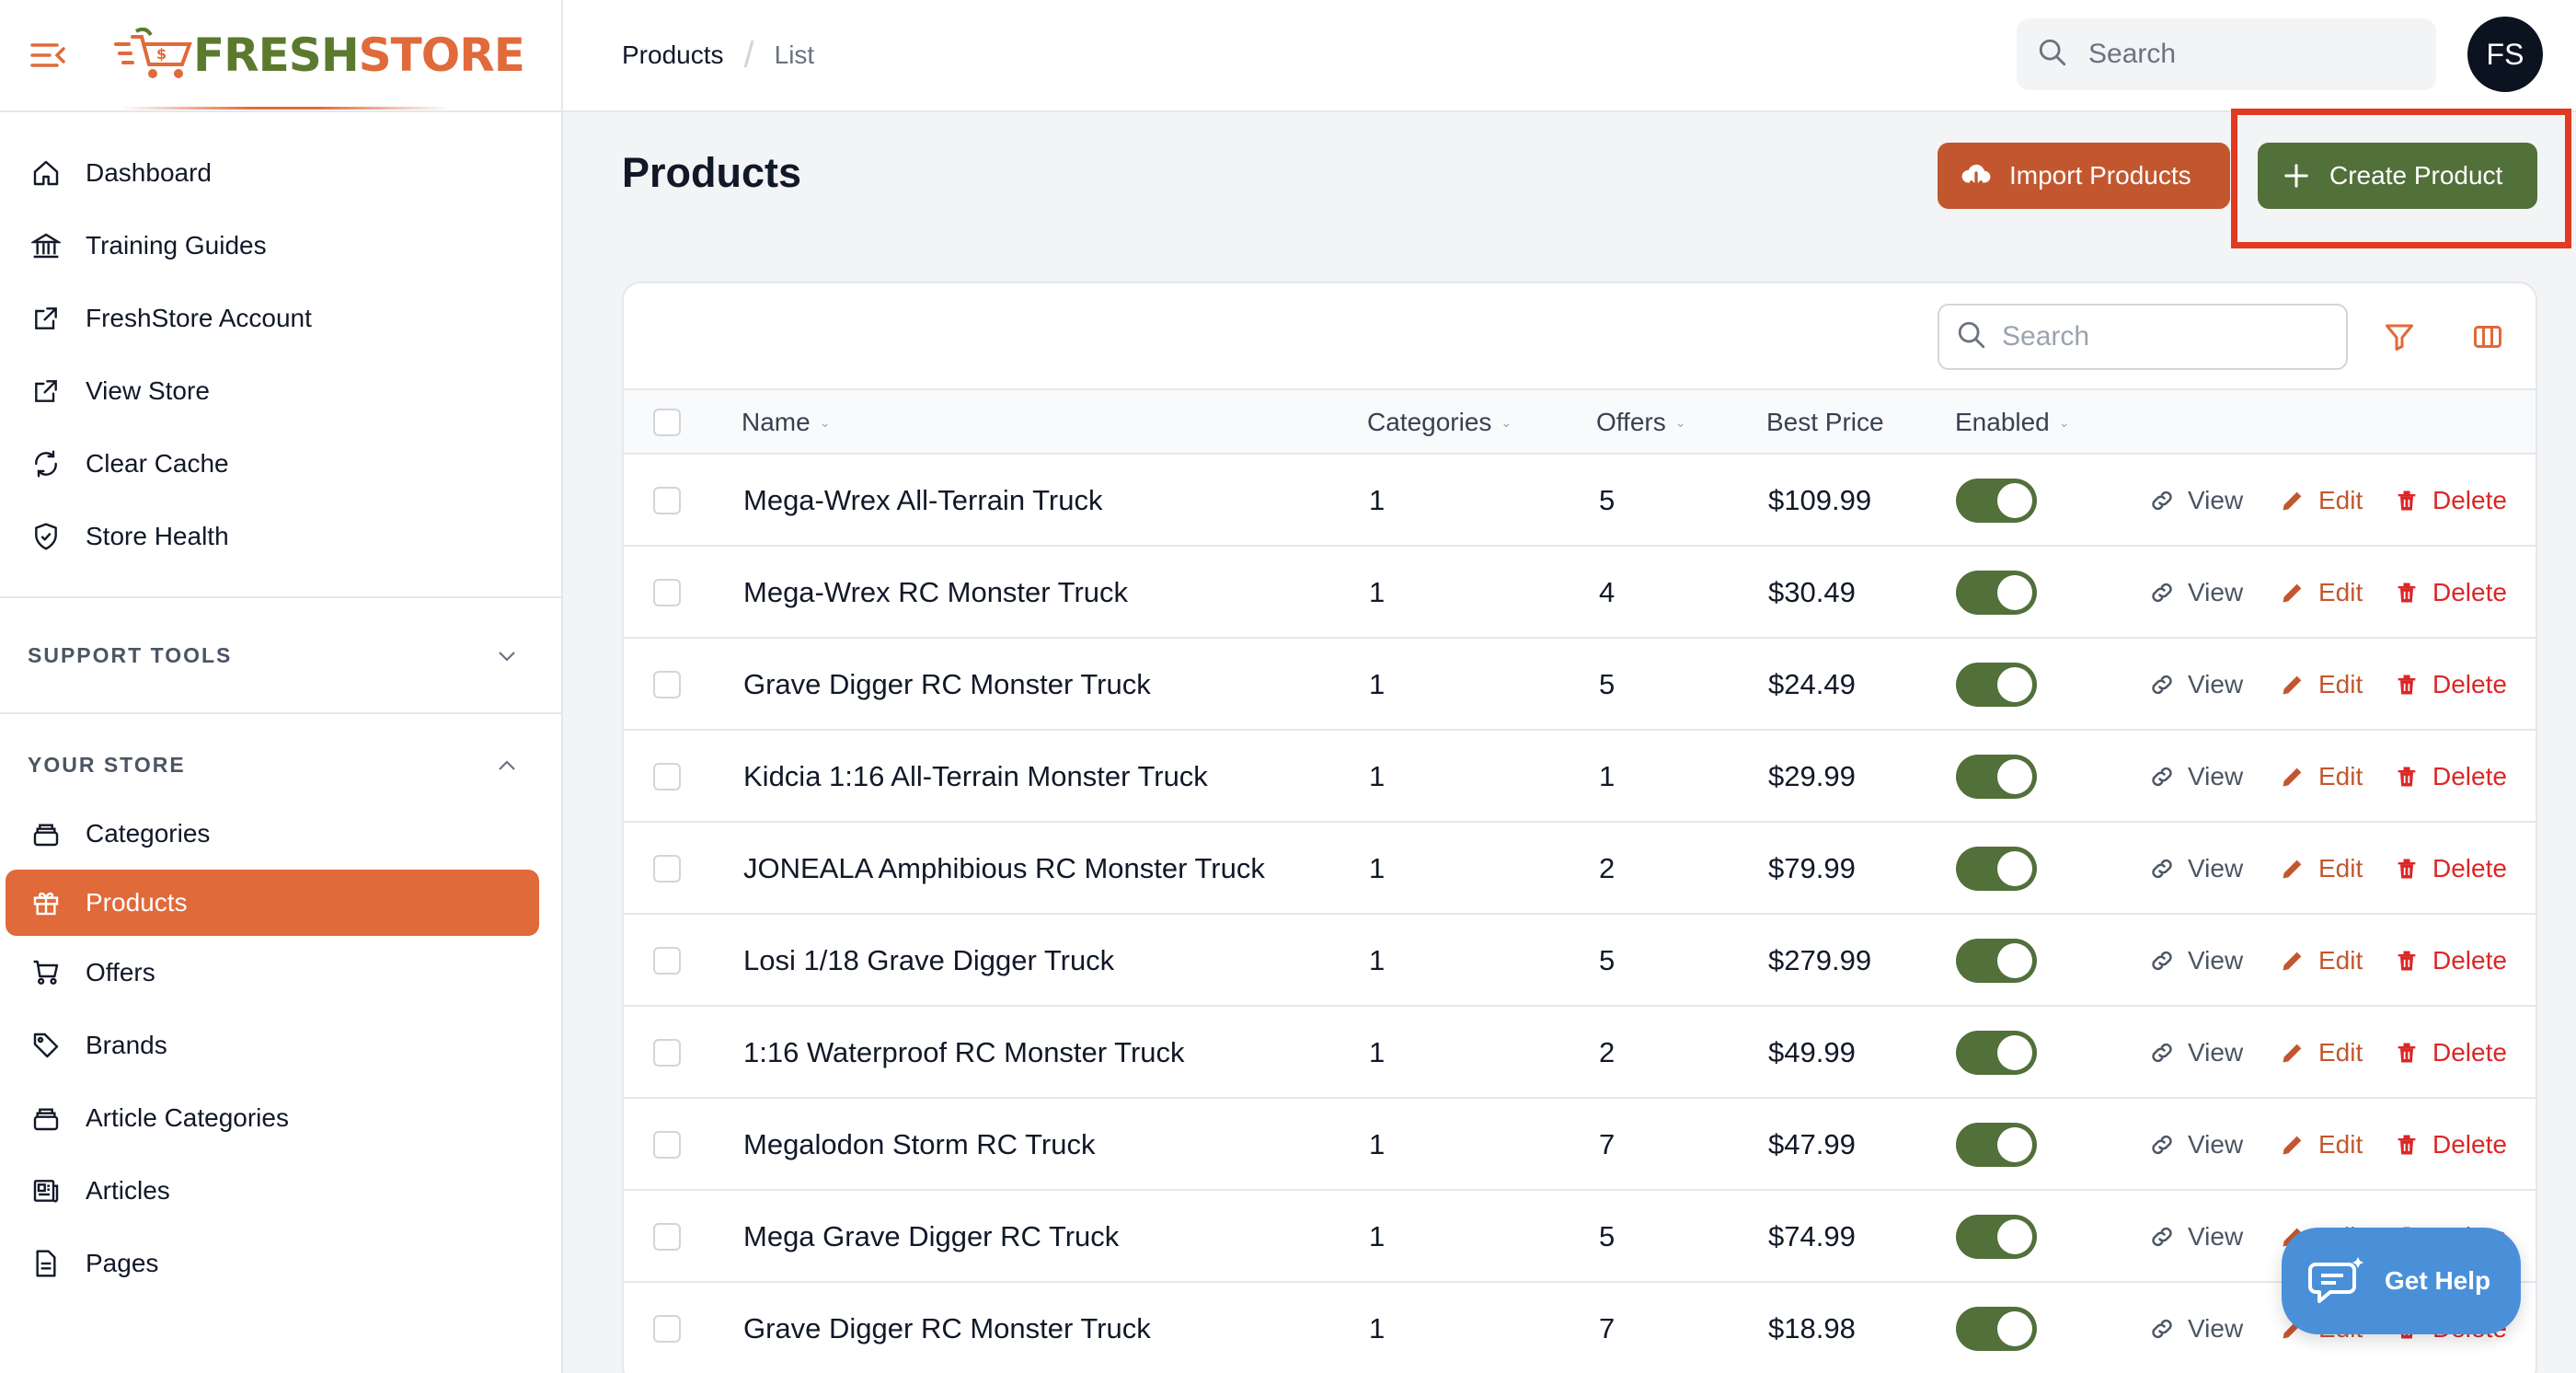 Image resolution: width=2576 pixels, height=1373 pixels. I want to click on global-search, so click(2226, 54).